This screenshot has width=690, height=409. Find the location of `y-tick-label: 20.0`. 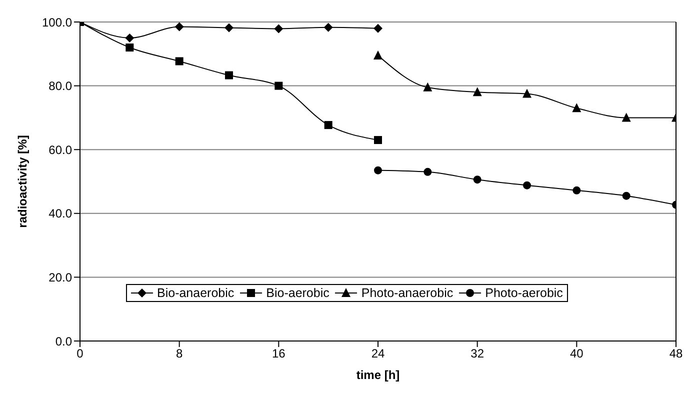

y-tick-label: 20.0 is located at coordinates (60, 277).